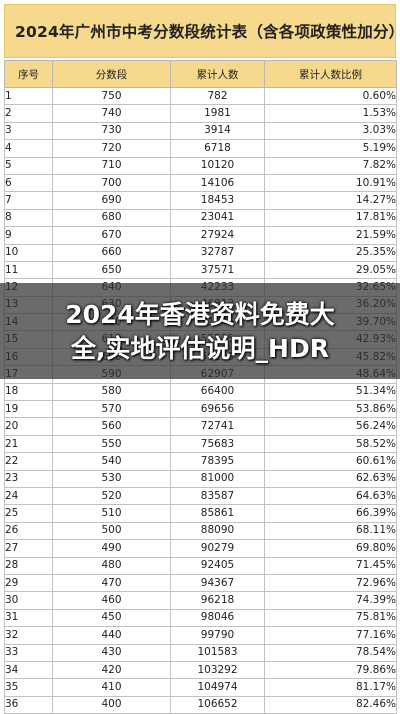  What do you see at coordinates (330, 444) in the screenshot?
I see `cell-ratio: 58.52%` at bounding box center [330, 444].